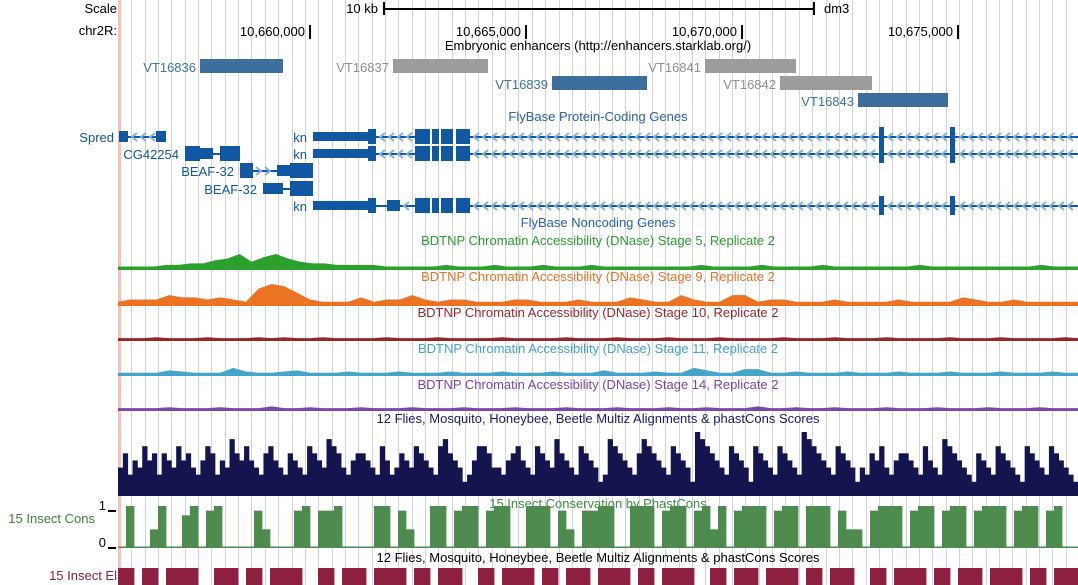 The width and height of the screenshot is (1078, 585). Describe the element at coordinates (119, 292) in the screenshot. I see `cursor-guideline` at that location.